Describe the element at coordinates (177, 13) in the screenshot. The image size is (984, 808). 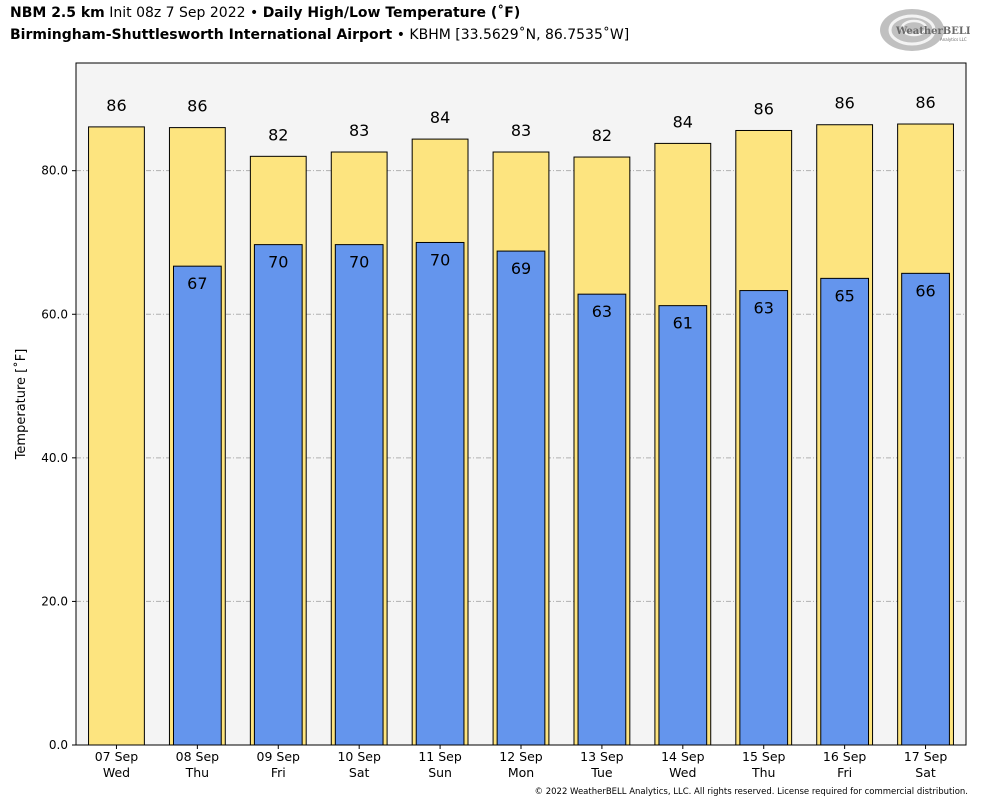
I see `init-time: Init 08z 7 Sep 2022` at that location.